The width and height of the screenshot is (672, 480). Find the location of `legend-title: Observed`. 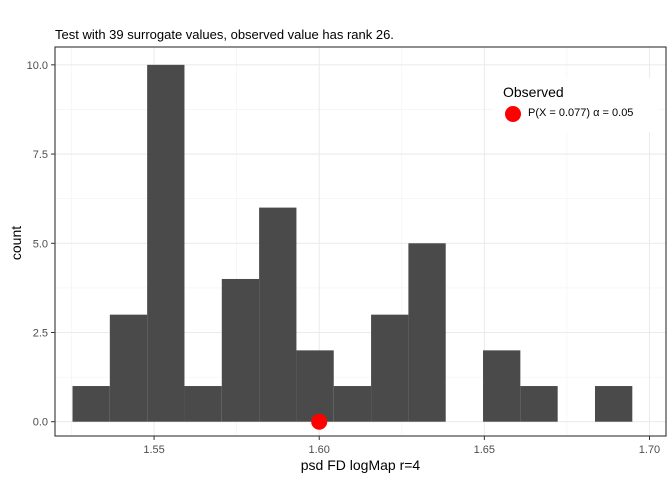

legend-title: Observed is located at coordinates (533, 92).